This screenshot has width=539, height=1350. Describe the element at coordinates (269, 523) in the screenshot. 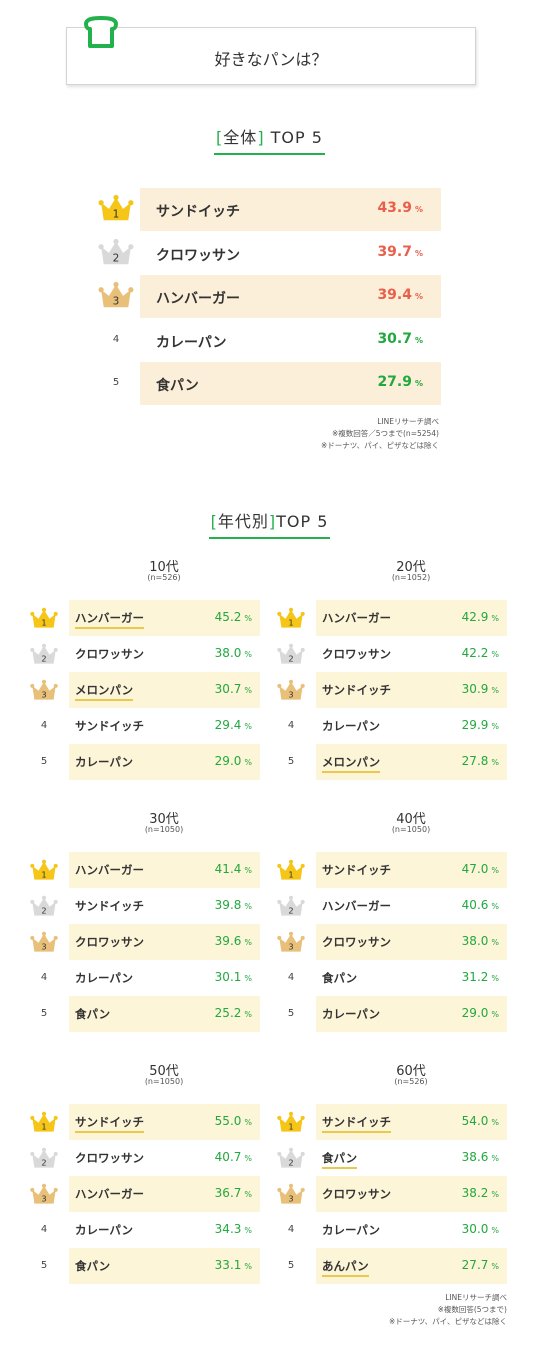

I see `age-heading: [年代別]TOP 5` at that location.